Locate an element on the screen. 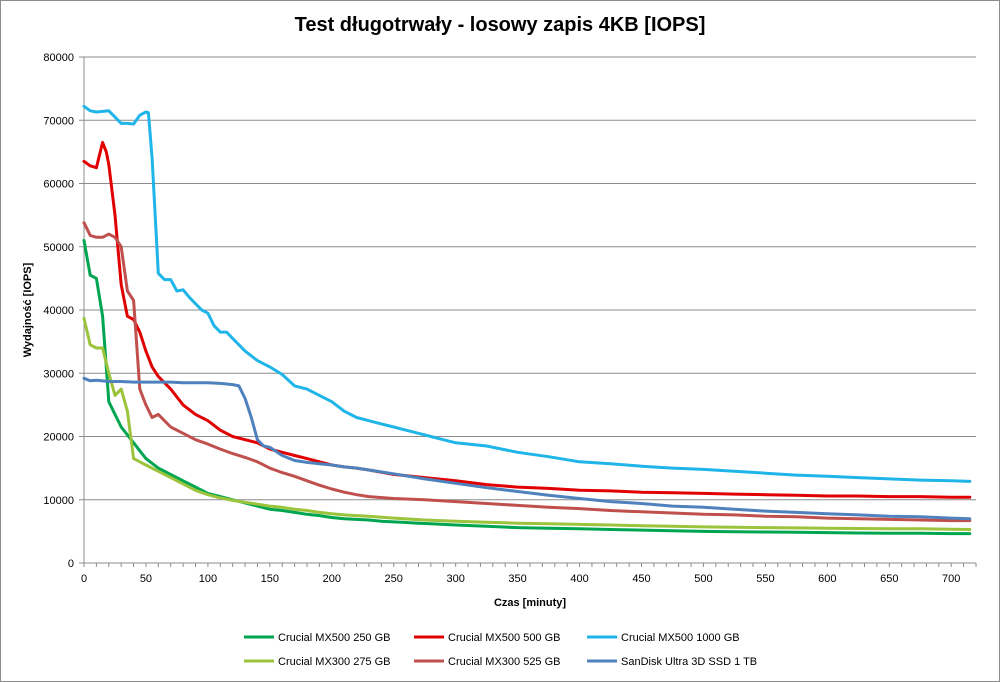  x-tick-label: 350 is located at coordinates (517, 579).